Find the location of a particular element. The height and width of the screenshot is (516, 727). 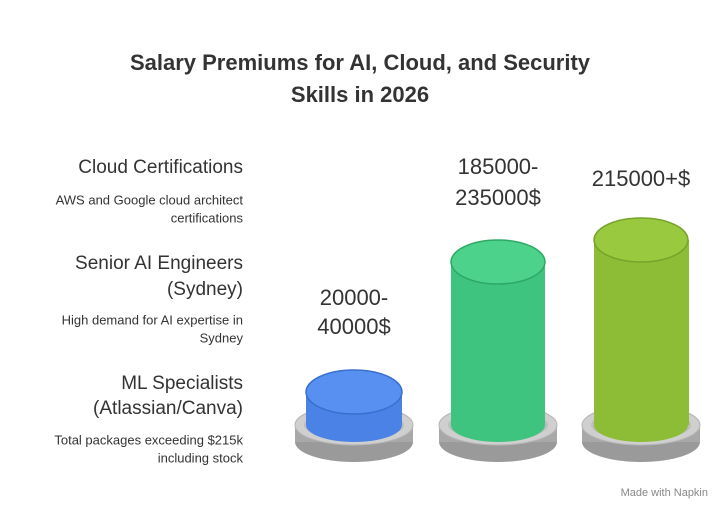

bar-label: 20000- is located at coordinates (354, 297).